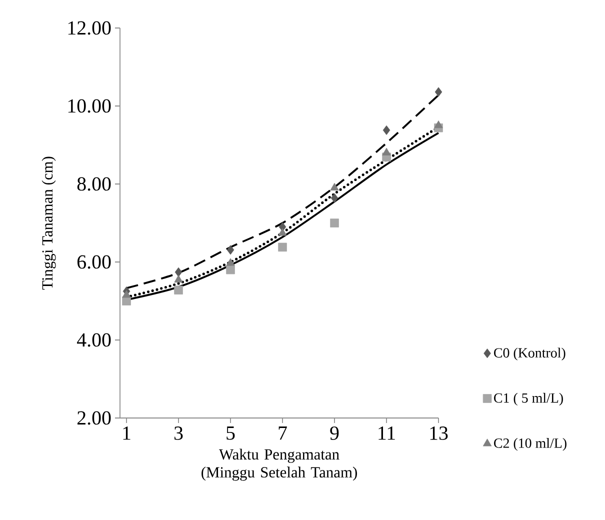 Image resolution: width=605 pixels, height=520 pixels. What do you see at coordinates (94, 418) in the screenshot?
I see `y-tick-label: 2.00` at bounding box center [94, 418].